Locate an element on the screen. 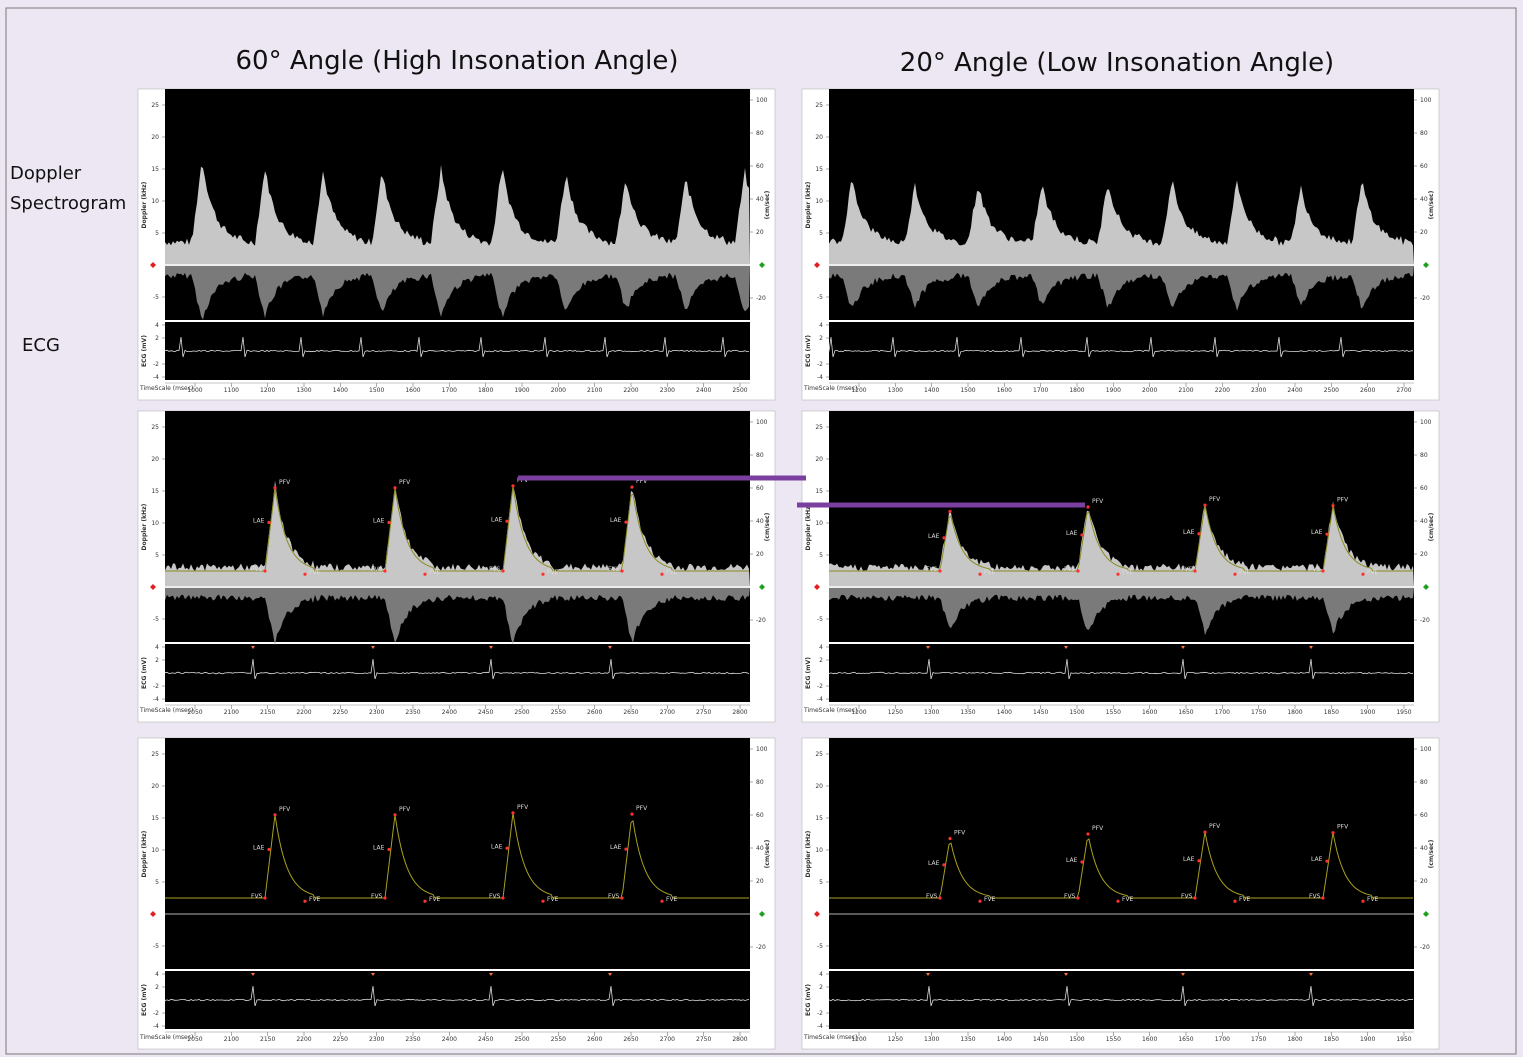  velocity-tick-label: 80 is located at coordinates (1424, 455).